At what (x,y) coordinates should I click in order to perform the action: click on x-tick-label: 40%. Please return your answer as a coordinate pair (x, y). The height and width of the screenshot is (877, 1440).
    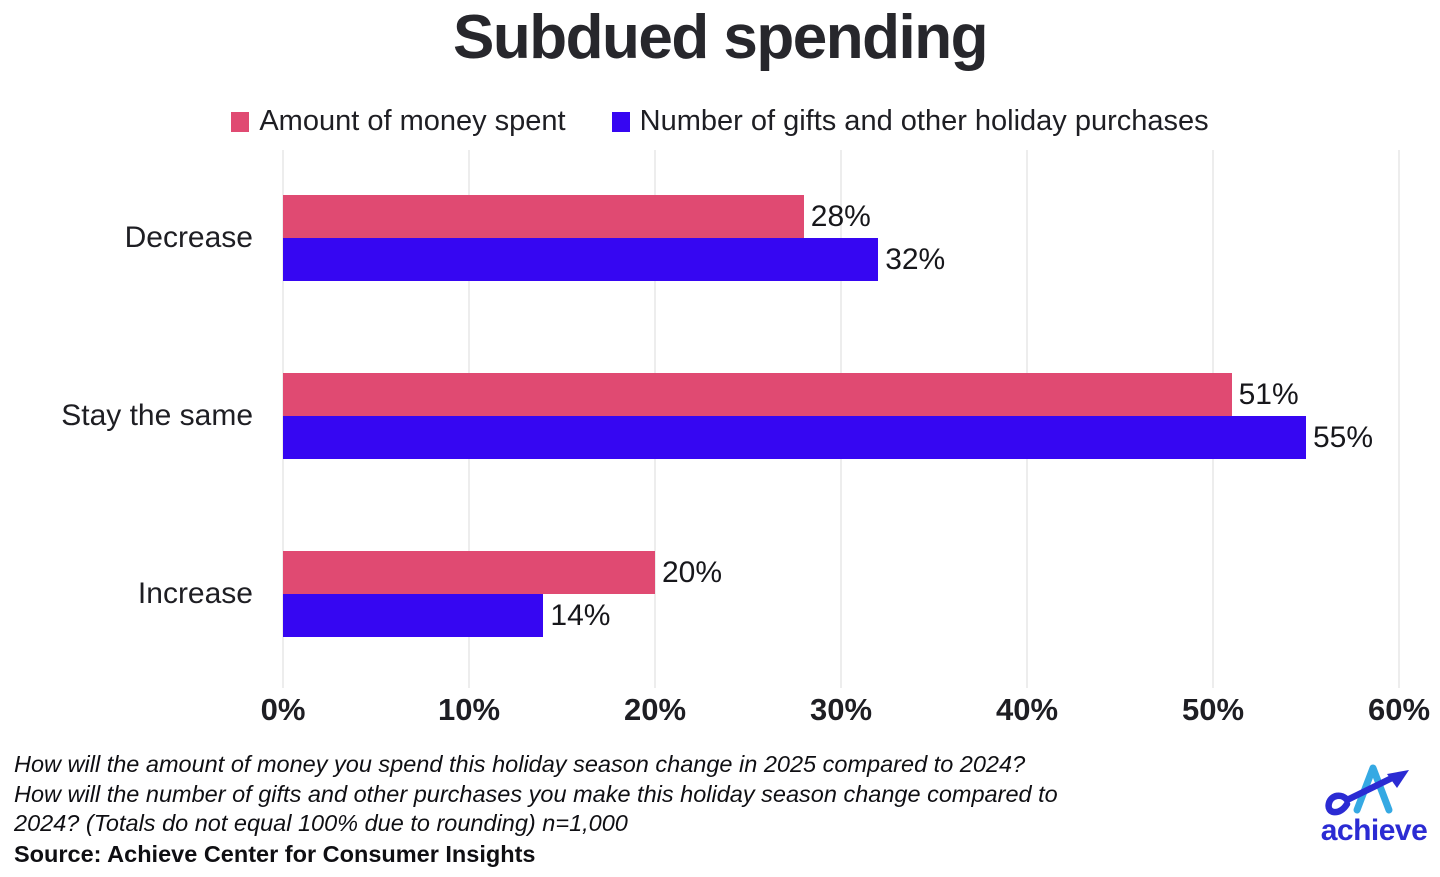
    Looking at the image, I should click on (1027, 709).